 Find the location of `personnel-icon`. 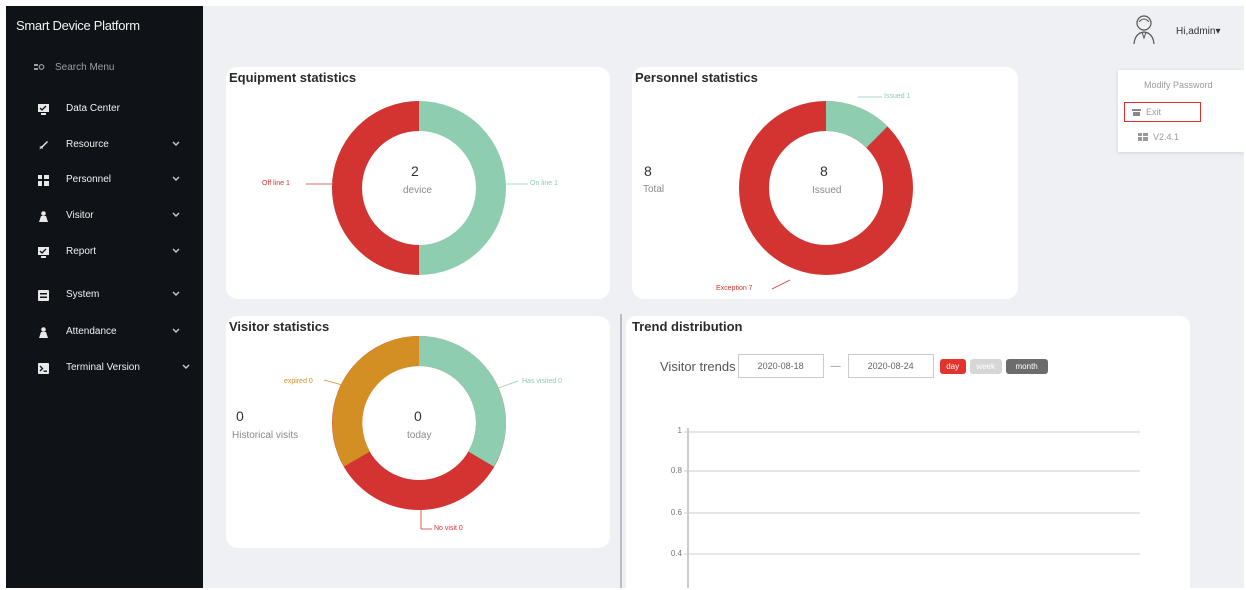

personnel-icon is located at coordinates (43, 180).